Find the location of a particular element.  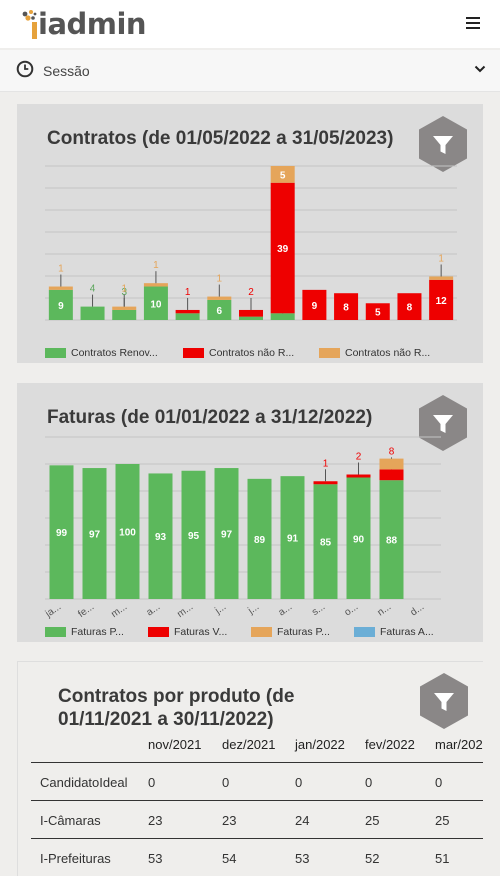

app-logo: iadmin is located at coordinates (81, 24).